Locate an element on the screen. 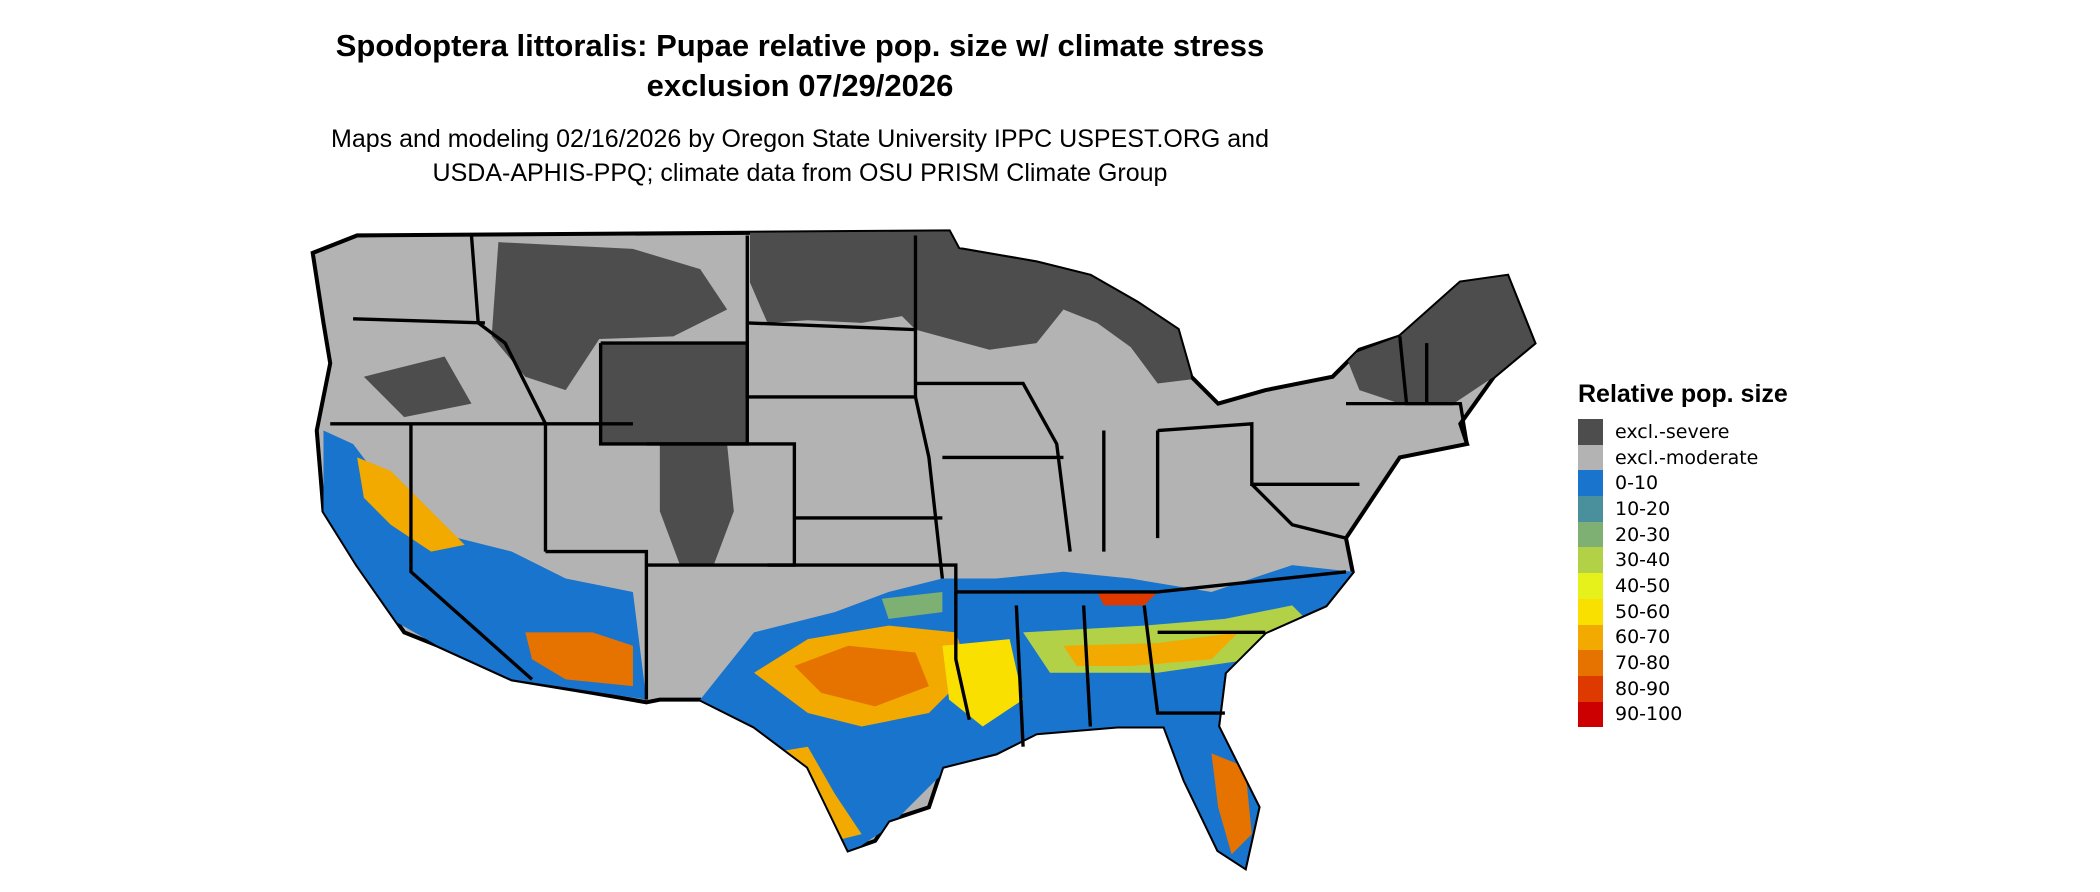  legend-item: 90-100 is located at coordinates (1683, 714).